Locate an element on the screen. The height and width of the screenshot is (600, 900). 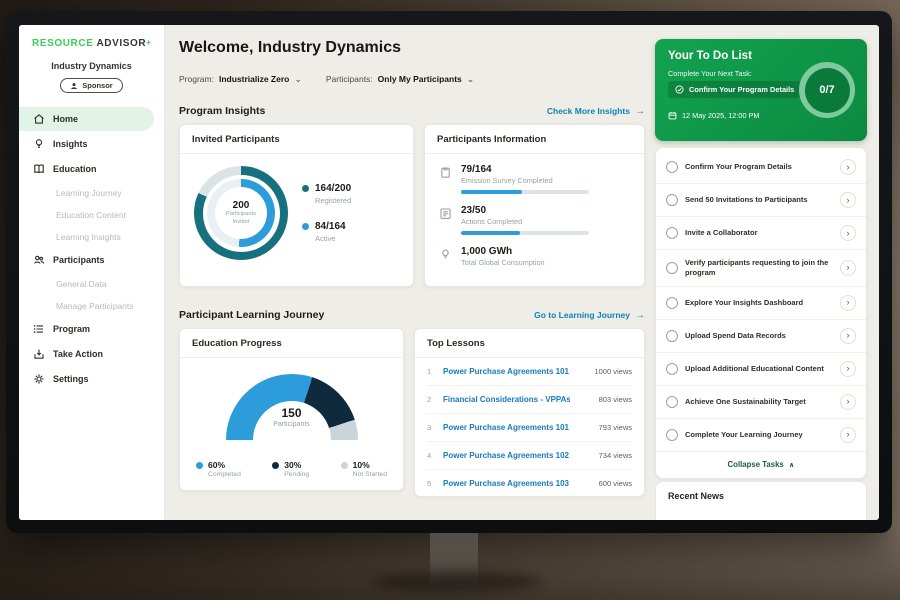
program-filter: Program: Industrialize Zero is located at coordinates (240, 79).